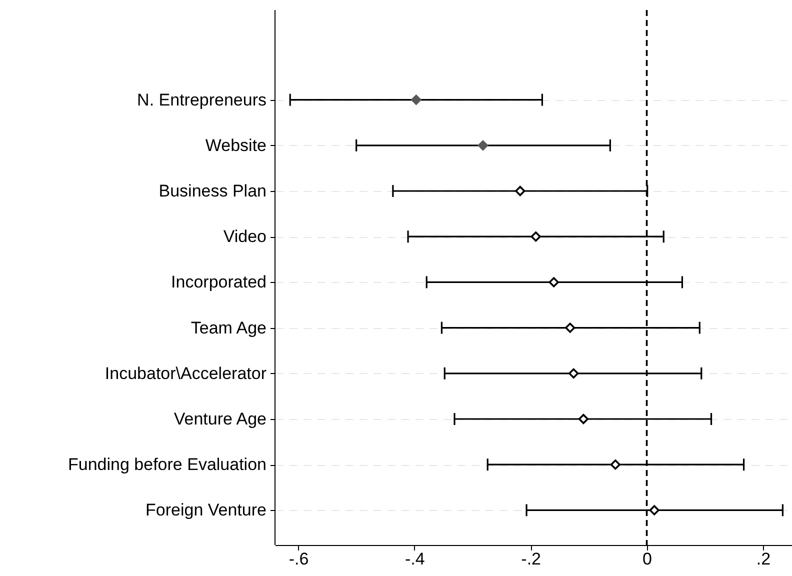  What do you see at coordinates (212, 191) in the screenshot?
I see `y-tick-label: Business Plan` at bounding box center [212, 191].